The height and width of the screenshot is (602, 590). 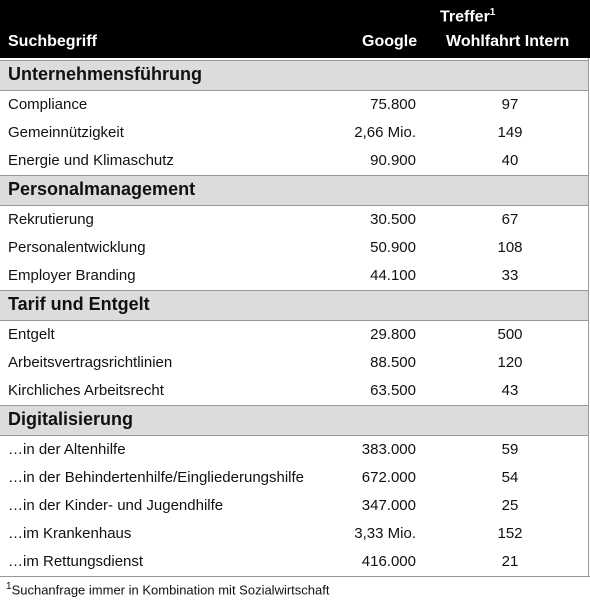 What do you see at coordinates (510, 334) in the screenshot?
I see `intern-hits: 500` at bounding box center [510, 334].